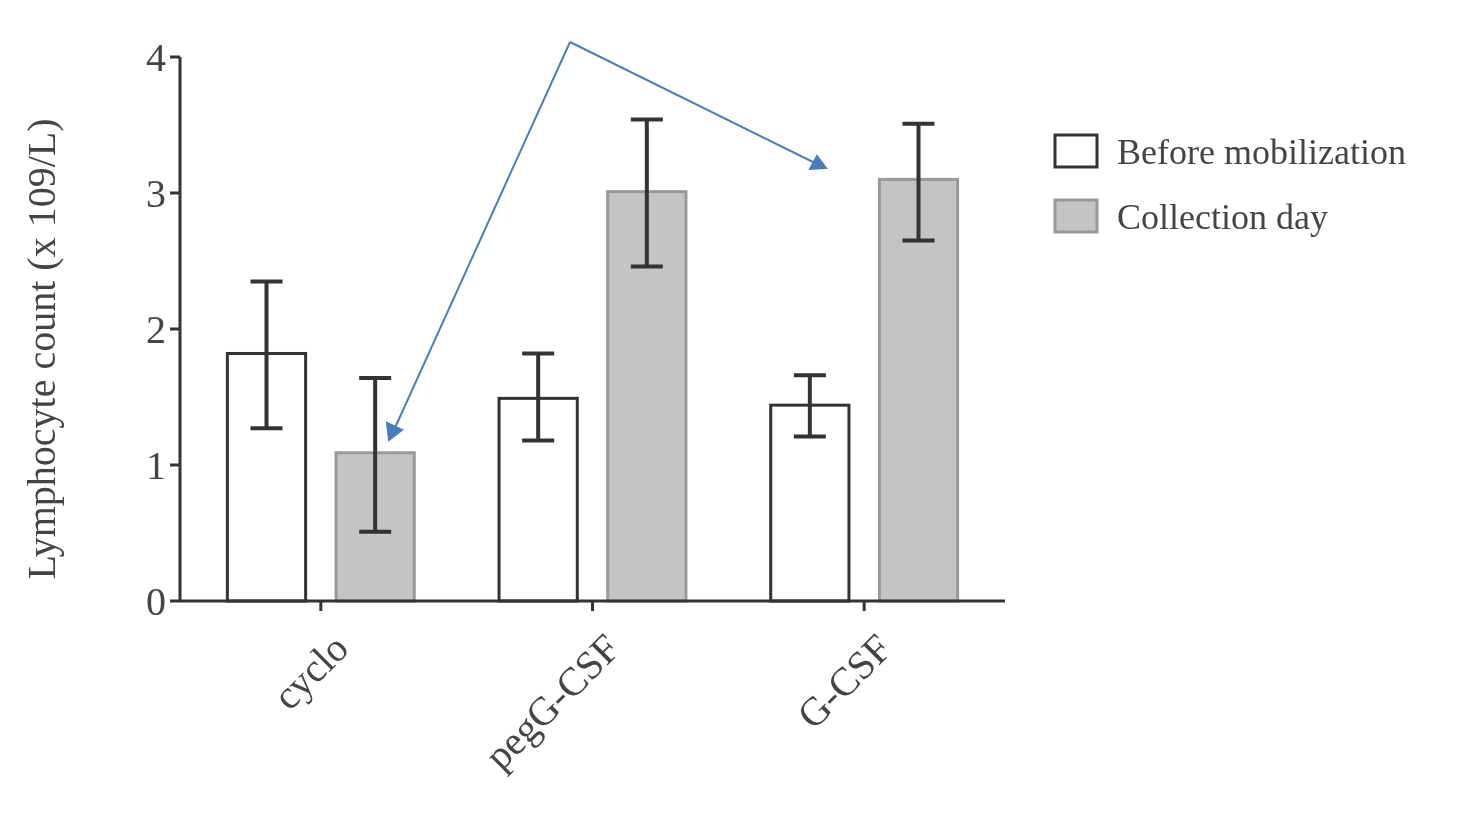  I want to click on y-tick-label: 3, so click(156, 193).